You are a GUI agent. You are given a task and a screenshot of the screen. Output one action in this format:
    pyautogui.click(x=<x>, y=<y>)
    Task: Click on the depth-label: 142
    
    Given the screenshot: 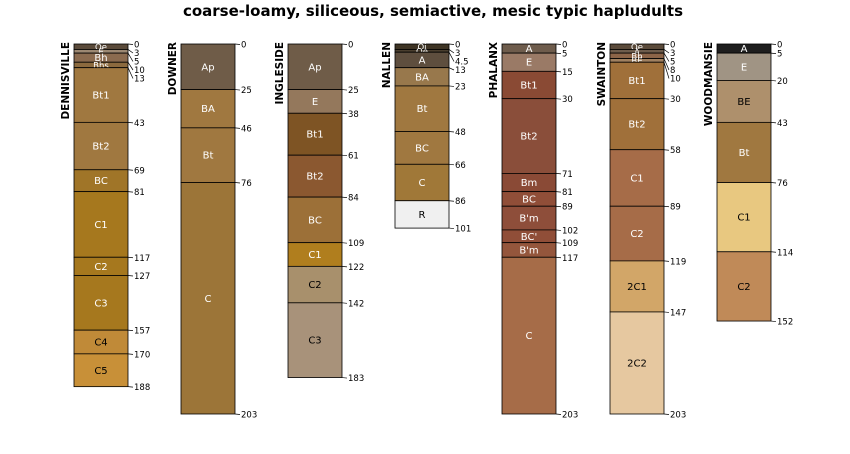 What is the action you would take?
    pyautogui.click(x=356, y=304)
    